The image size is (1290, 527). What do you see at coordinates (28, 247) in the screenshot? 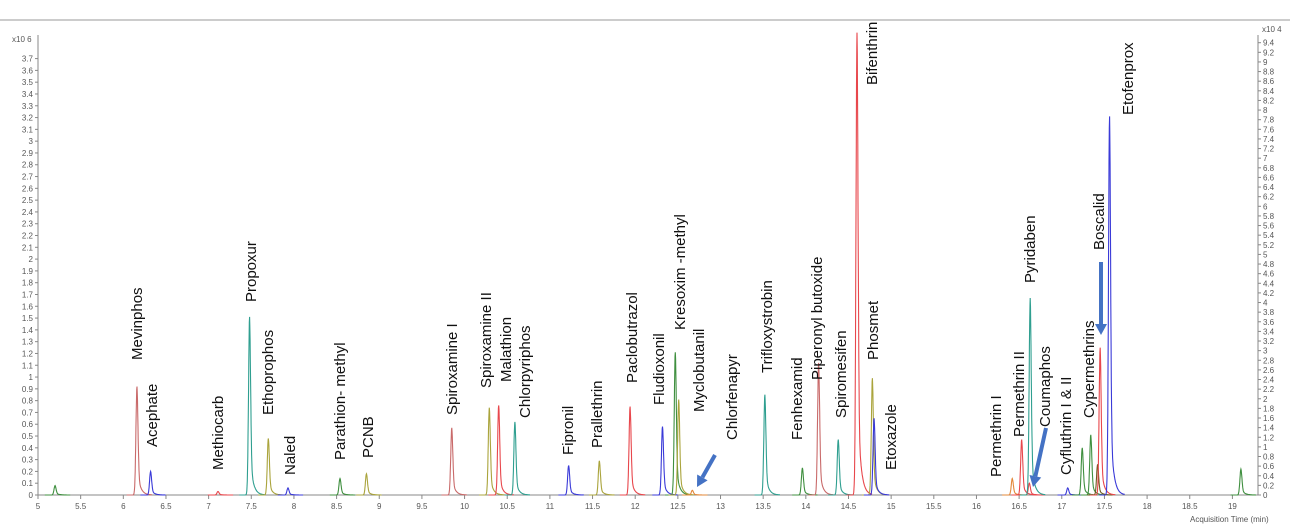
I see `left-y-tick-label: 2.1` at bounding box center [28, 247].